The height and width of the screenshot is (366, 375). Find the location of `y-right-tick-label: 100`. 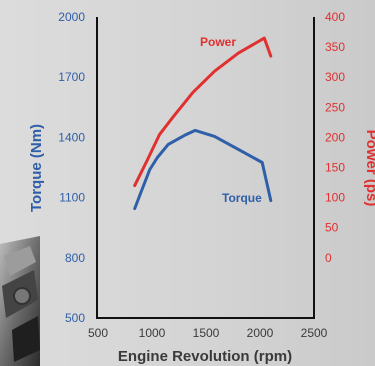

y-right-tick-label: 100 is located at coordinates (335, 198).